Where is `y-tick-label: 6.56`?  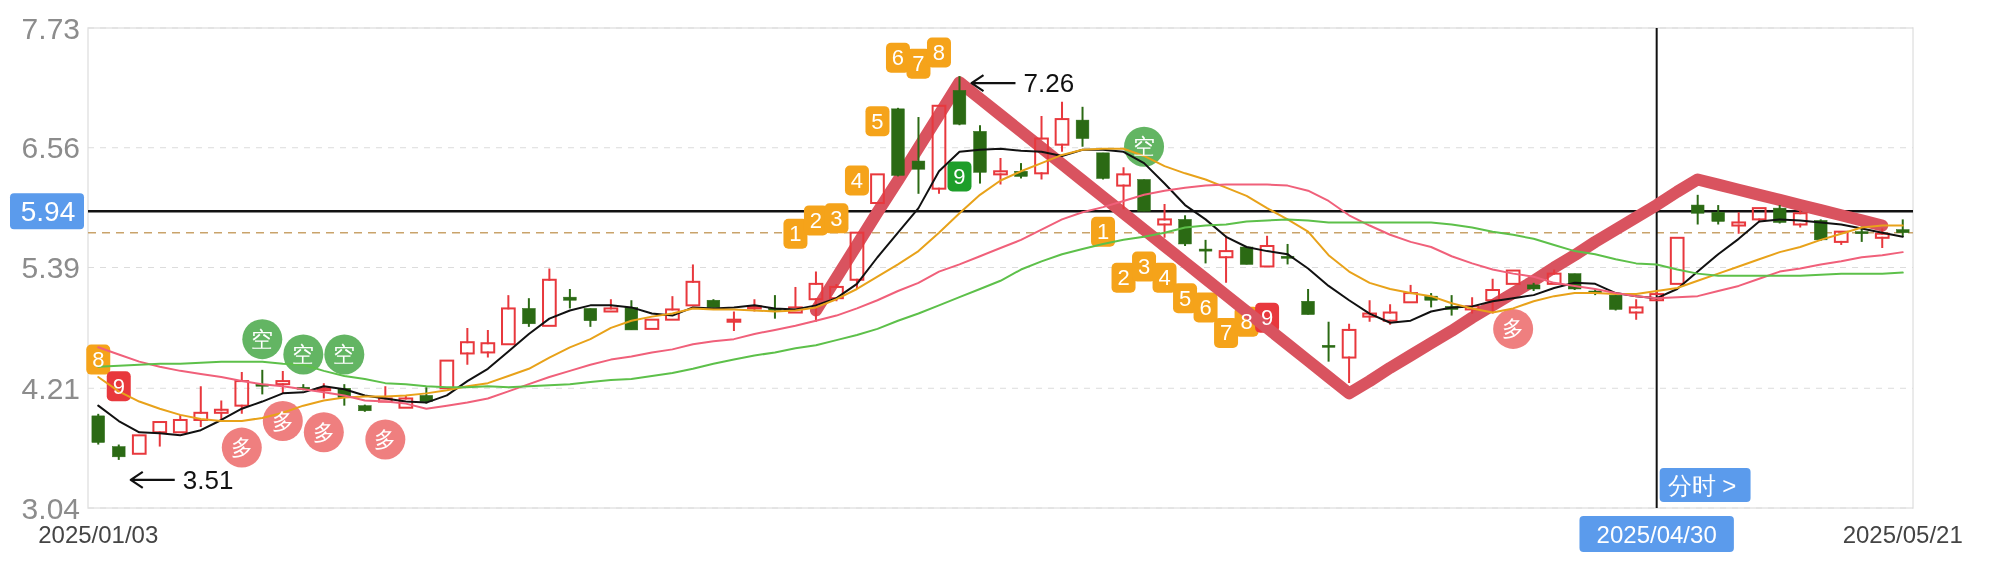 y-tick-label: 6.56 is located at coordinates (50, 148).